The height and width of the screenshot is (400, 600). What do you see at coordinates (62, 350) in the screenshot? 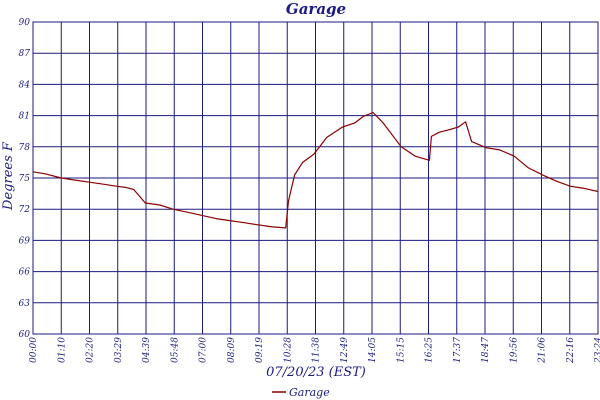
I see `x-tick-label: 01:10` at bounding box center [62, 350].